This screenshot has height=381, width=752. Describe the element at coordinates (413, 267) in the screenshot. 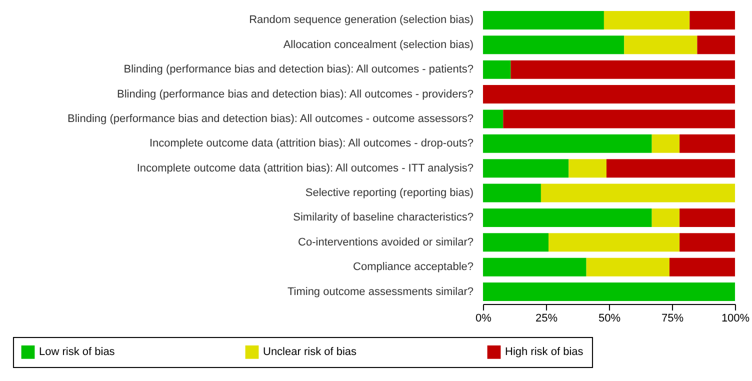

I see `y-tick-label: Compliance acceptable?` at that location.